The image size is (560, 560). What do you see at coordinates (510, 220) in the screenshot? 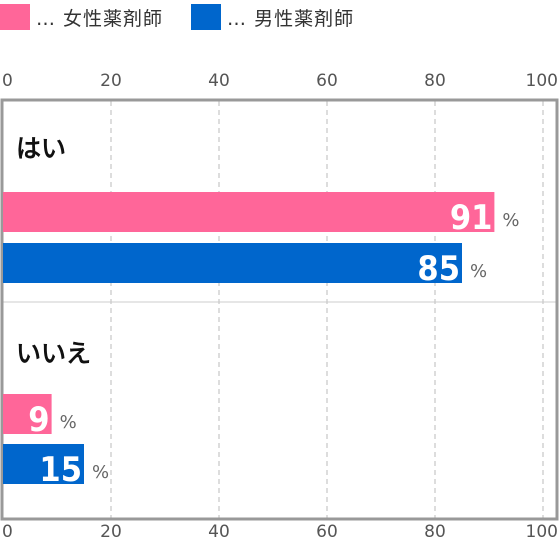
I see `bar-unit-label-female-0: %` at bounding box center [510, 220].